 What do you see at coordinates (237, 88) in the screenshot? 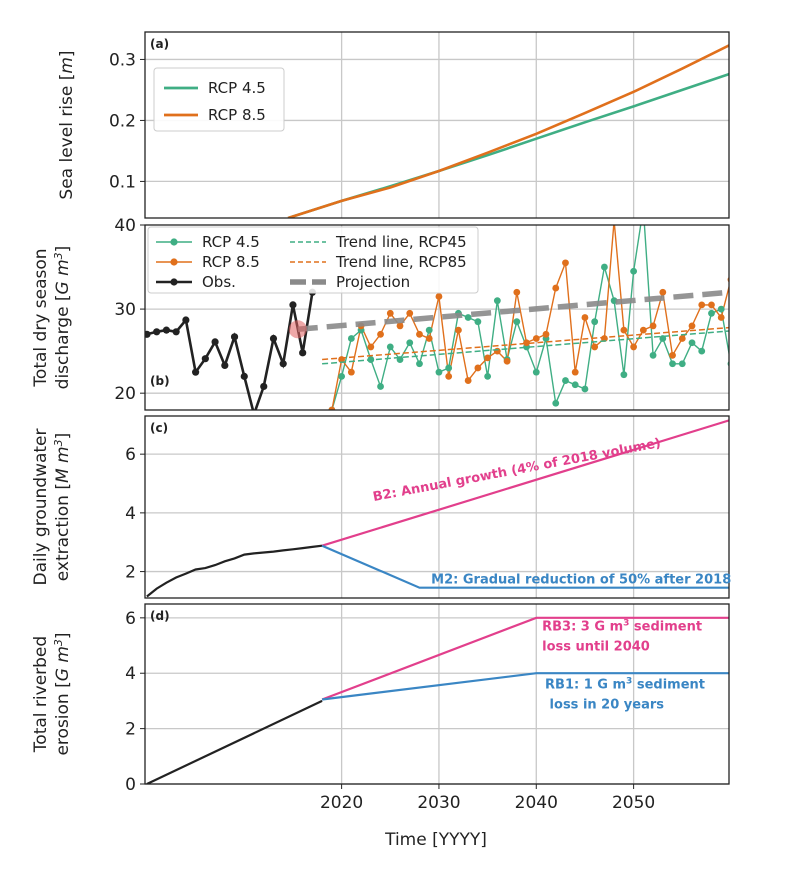
I see `legend-label: RCP 4.5` at bounding box center [237, 88].